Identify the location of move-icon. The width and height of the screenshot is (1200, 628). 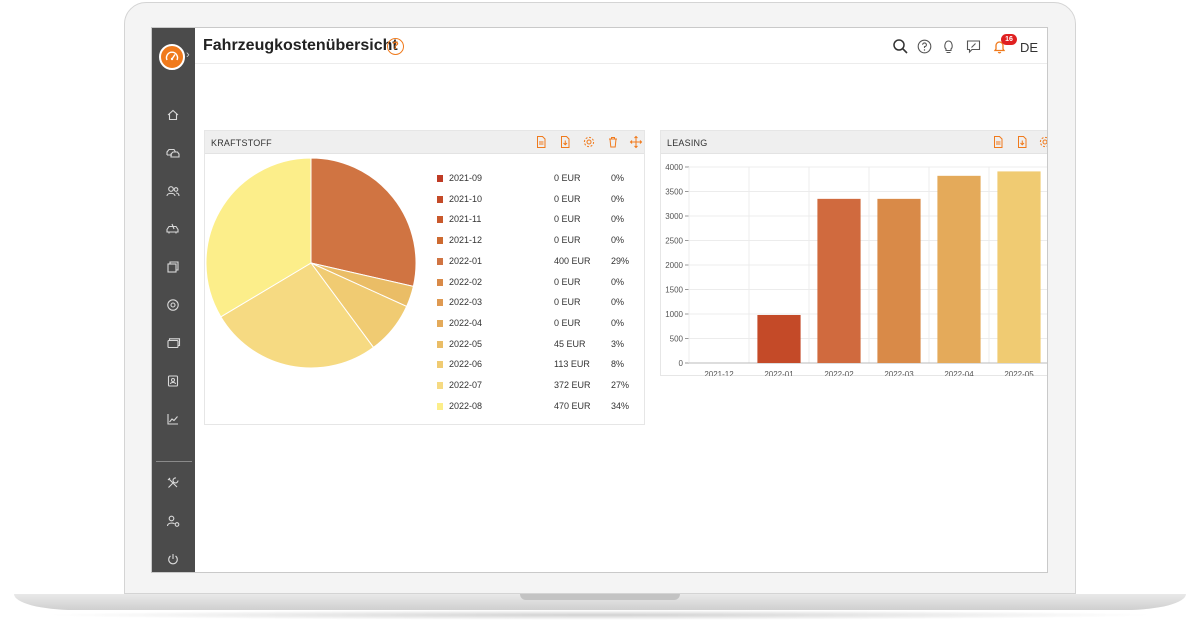
(636, 142).